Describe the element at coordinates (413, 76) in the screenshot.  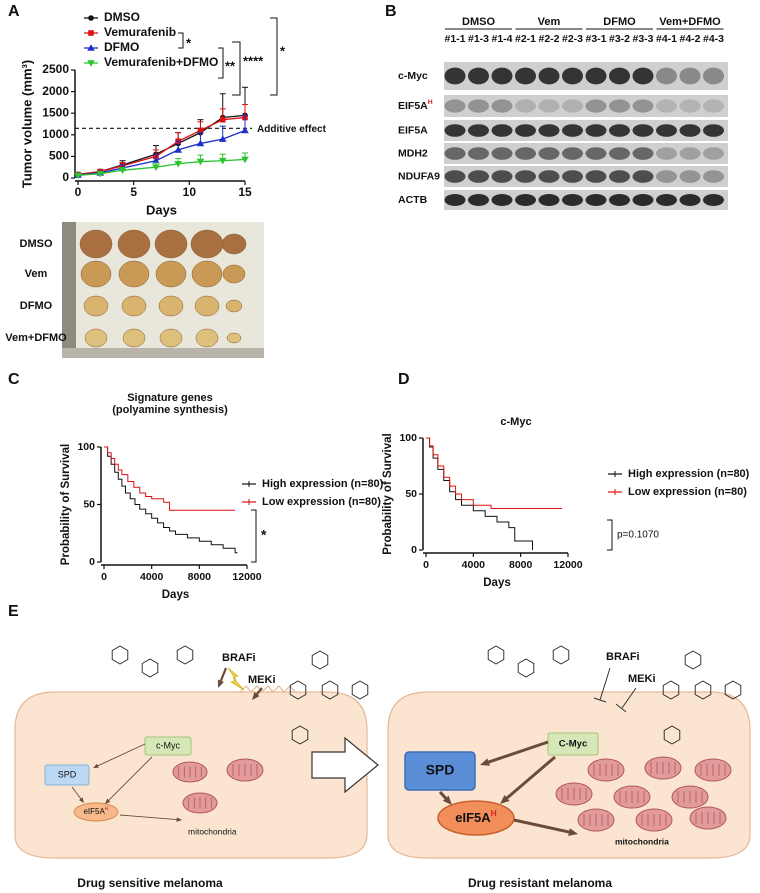
I see `blot-row-label: c-Myc` at that location.